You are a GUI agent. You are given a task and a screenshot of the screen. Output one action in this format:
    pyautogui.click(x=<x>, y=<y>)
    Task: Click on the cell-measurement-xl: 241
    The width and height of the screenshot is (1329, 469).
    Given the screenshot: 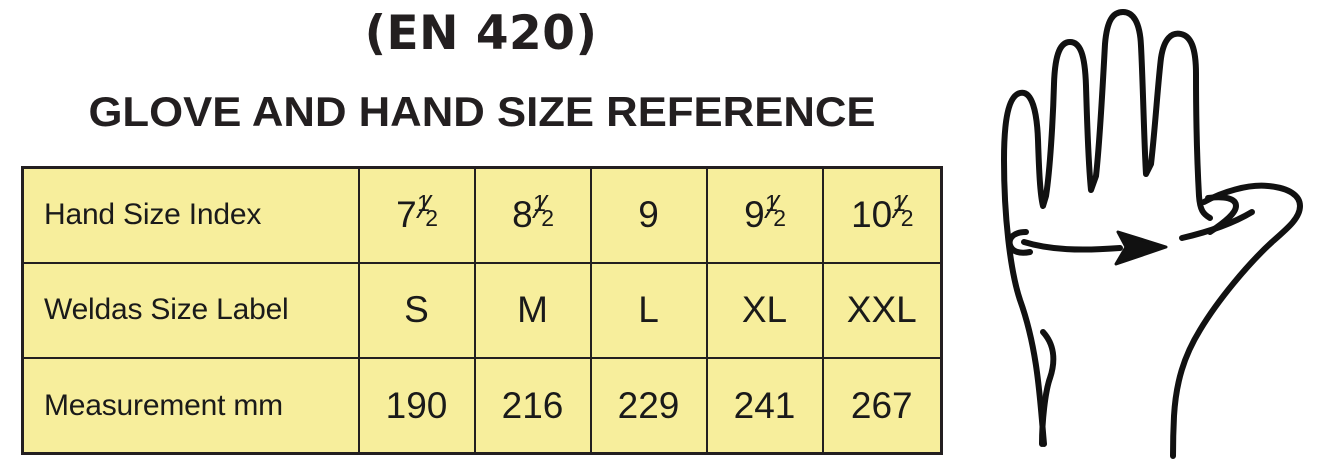 What is the action you would take?
    pyautogui.click(x=764, y=405)
    